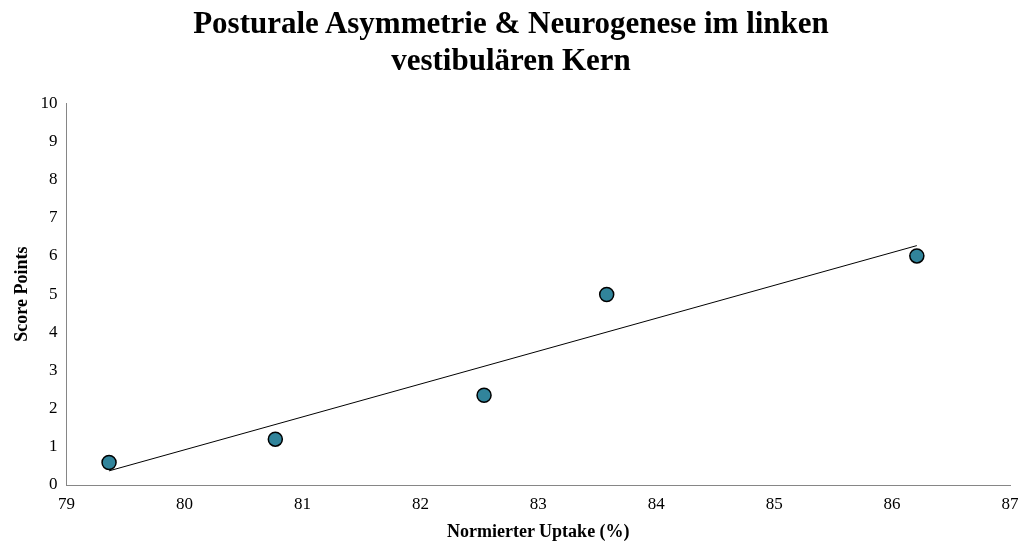  Describe the element at coordinates (53, 140) in the screenshot. I see `y-tick-label: 9` at that location.